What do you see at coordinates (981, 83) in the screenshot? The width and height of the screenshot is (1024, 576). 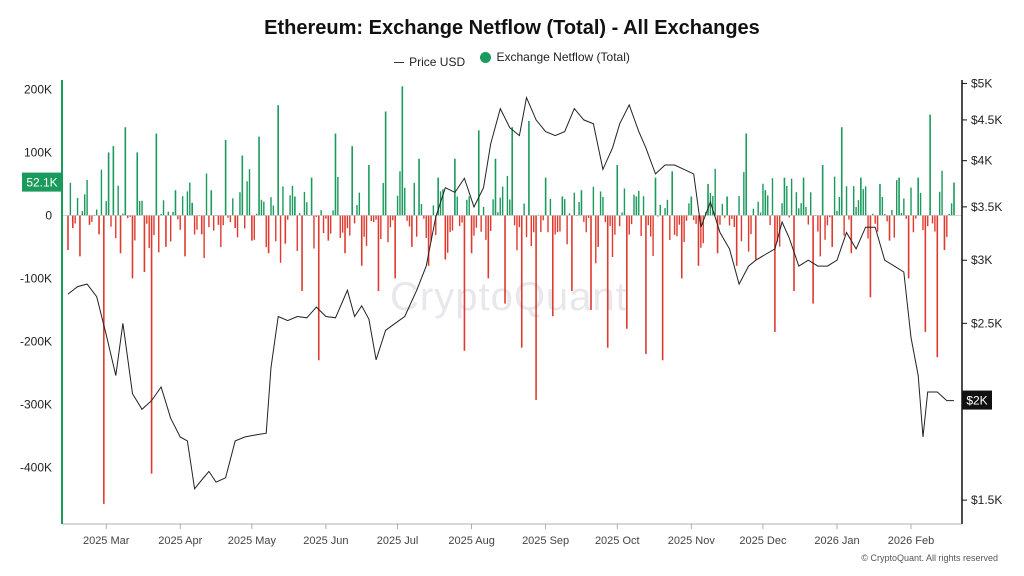 I see `right-tick-label: $5K` at bounding box center [981, 83].